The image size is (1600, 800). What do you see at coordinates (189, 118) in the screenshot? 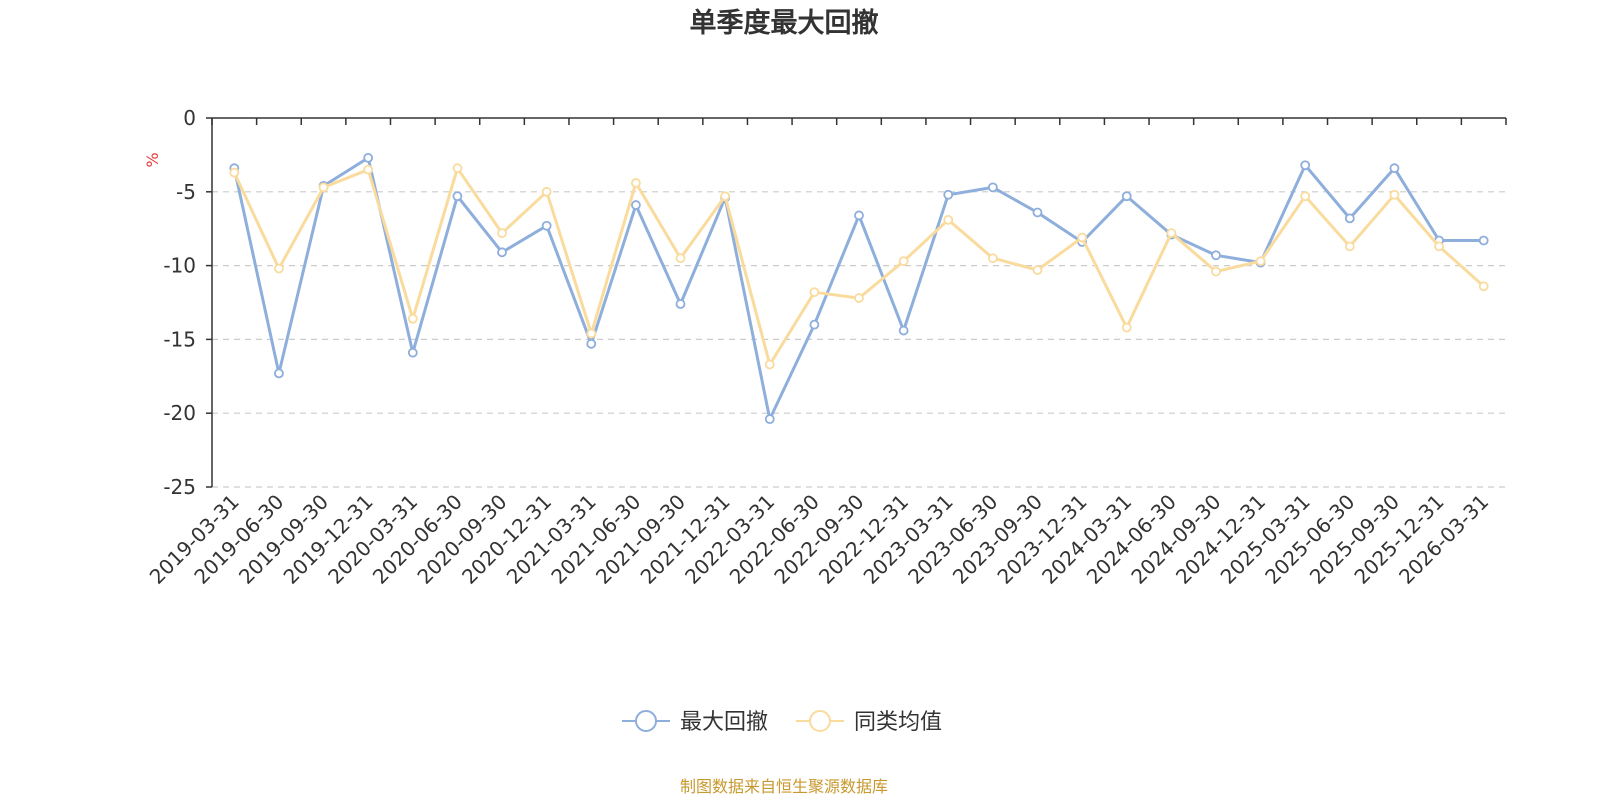
I see `y-tick-label: 0` at bounding box center [189, 118].